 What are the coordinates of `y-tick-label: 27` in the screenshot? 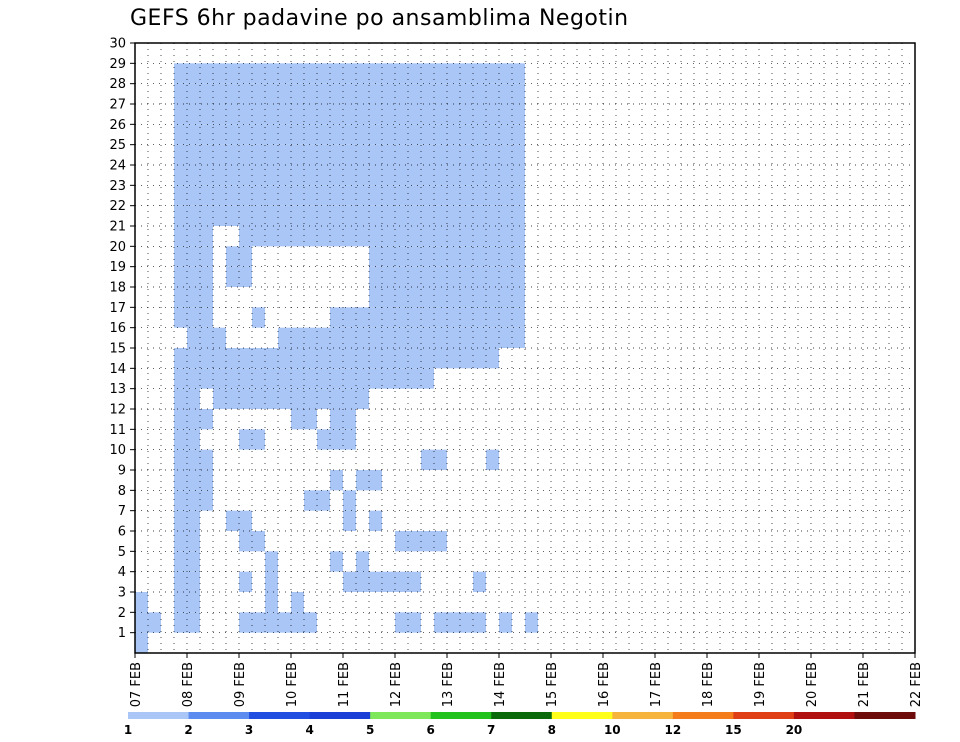 It's located at (117, 105).